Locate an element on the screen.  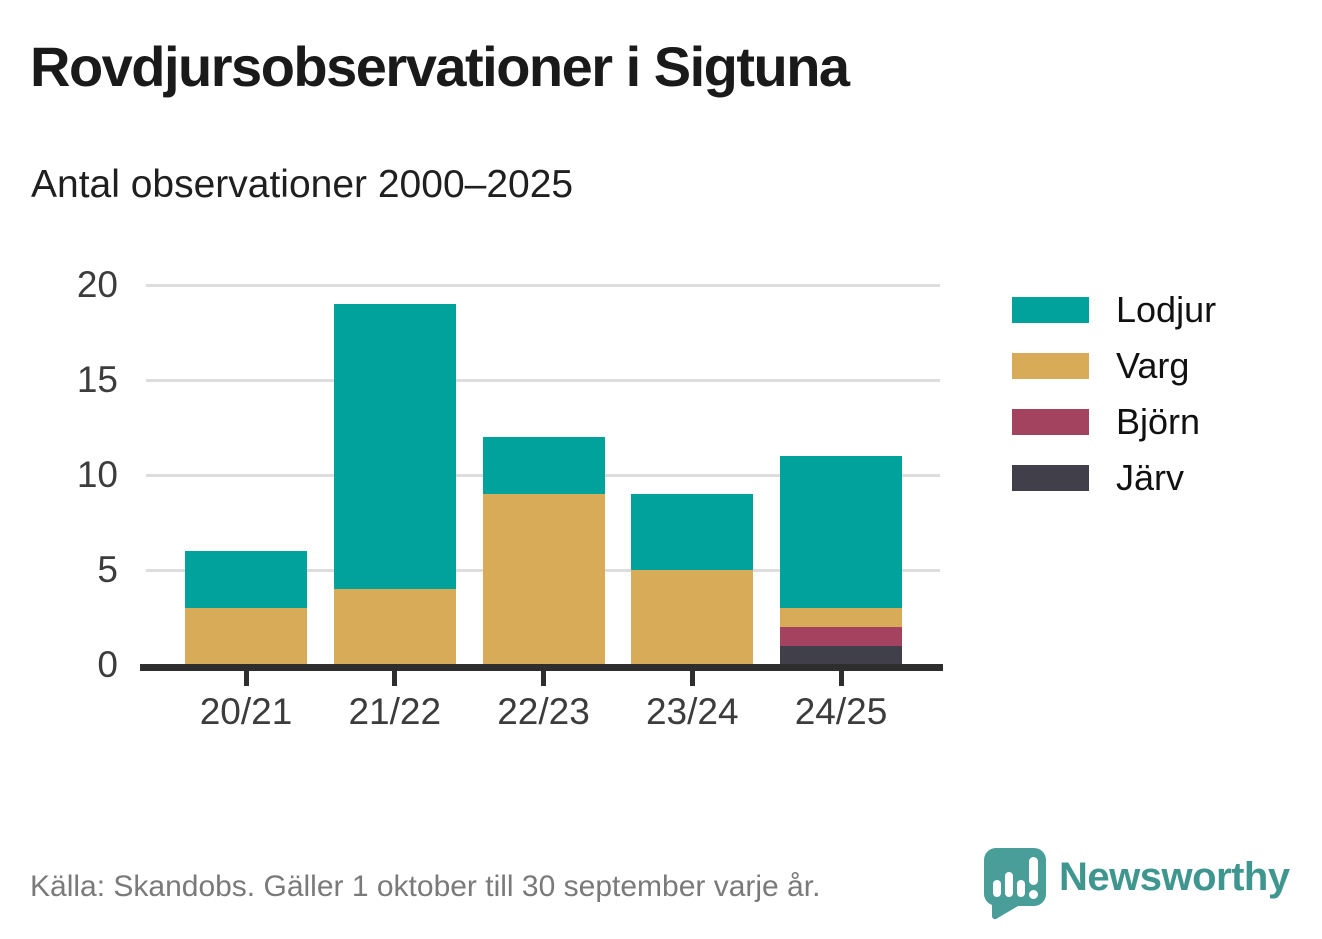
chart-title: Rovdjursobservationer i Sigtuna is located at coordinates (440, 66).